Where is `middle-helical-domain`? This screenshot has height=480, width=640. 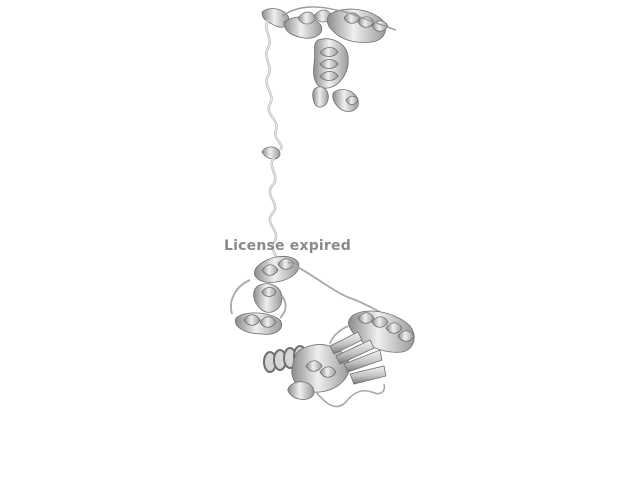
middle-helical-domain is located at coordinates (267, 295).